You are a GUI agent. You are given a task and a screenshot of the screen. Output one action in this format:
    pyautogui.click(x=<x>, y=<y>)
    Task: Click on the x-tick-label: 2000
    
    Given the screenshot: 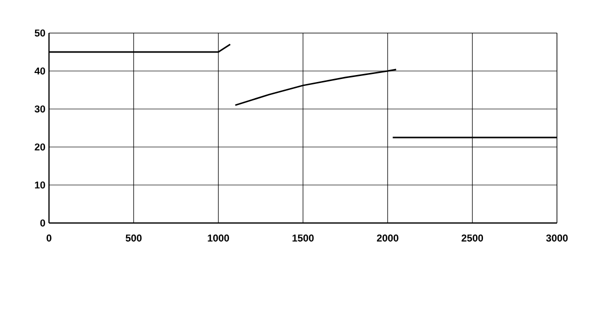 What is the action you would take?
    pyautogui.click(x=387, y=238)
    